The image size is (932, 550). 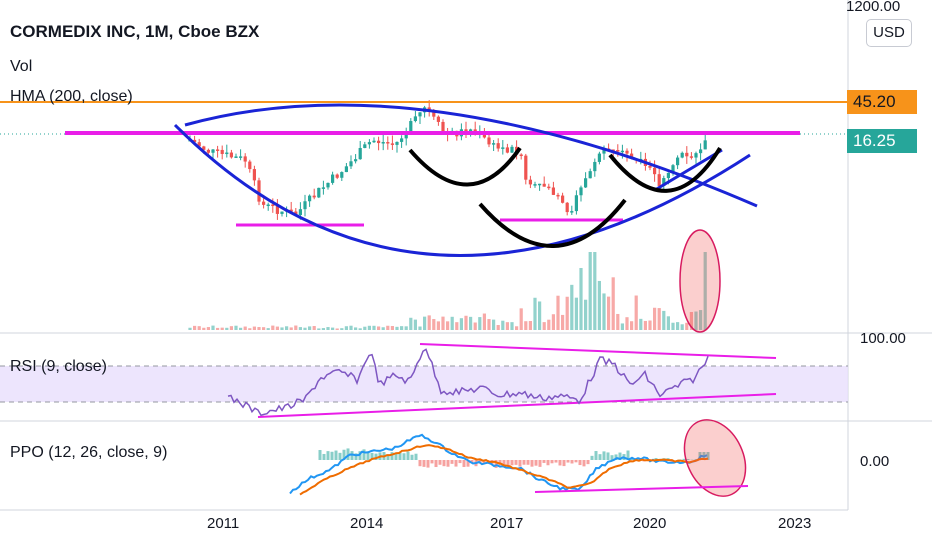 I want to click on ppo-trendline, so click(x=641, y=489).